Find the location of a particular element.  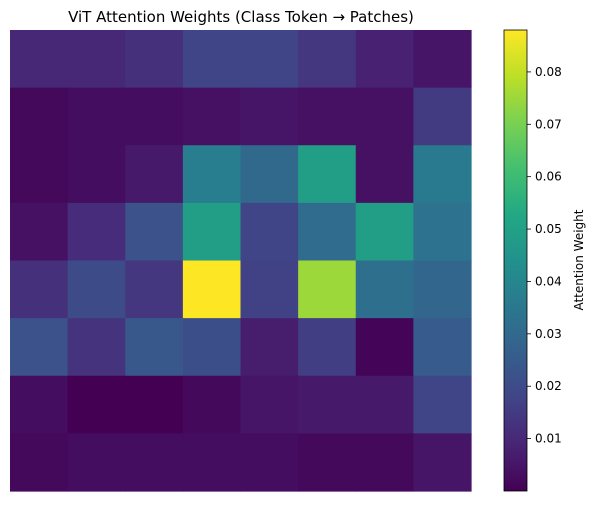

heatmap-cell-r6-c1 is located at coordinates (96, 404).